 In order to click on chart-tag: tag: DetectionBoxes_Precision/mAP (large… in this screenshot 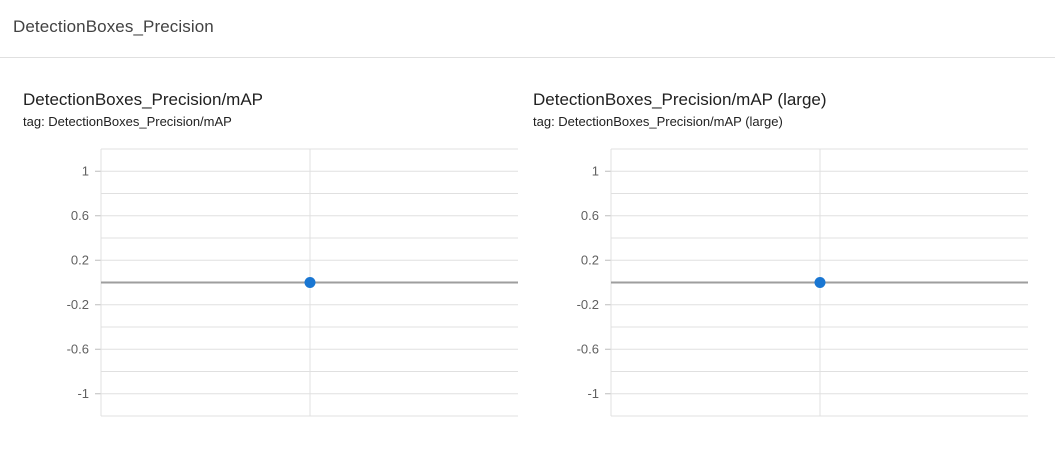, I will do `click(658, 121)`.